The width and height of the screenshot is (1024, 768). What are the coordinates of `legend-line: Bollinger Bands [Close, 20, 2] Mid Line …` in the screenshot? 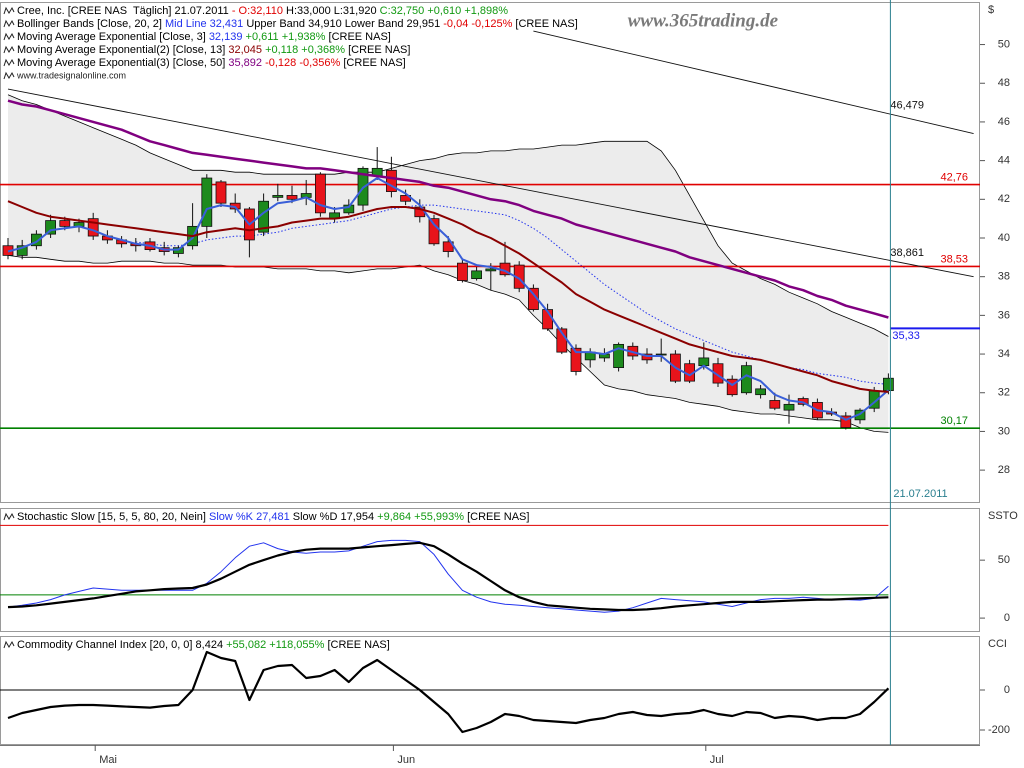 It's located at (297, 24).